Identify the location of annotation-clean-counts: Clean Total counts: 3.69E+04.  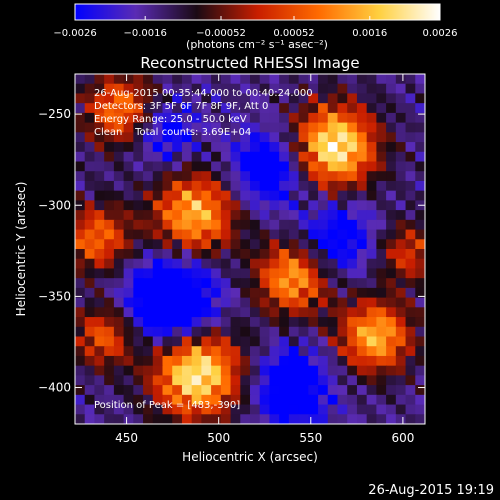
(172, 132).